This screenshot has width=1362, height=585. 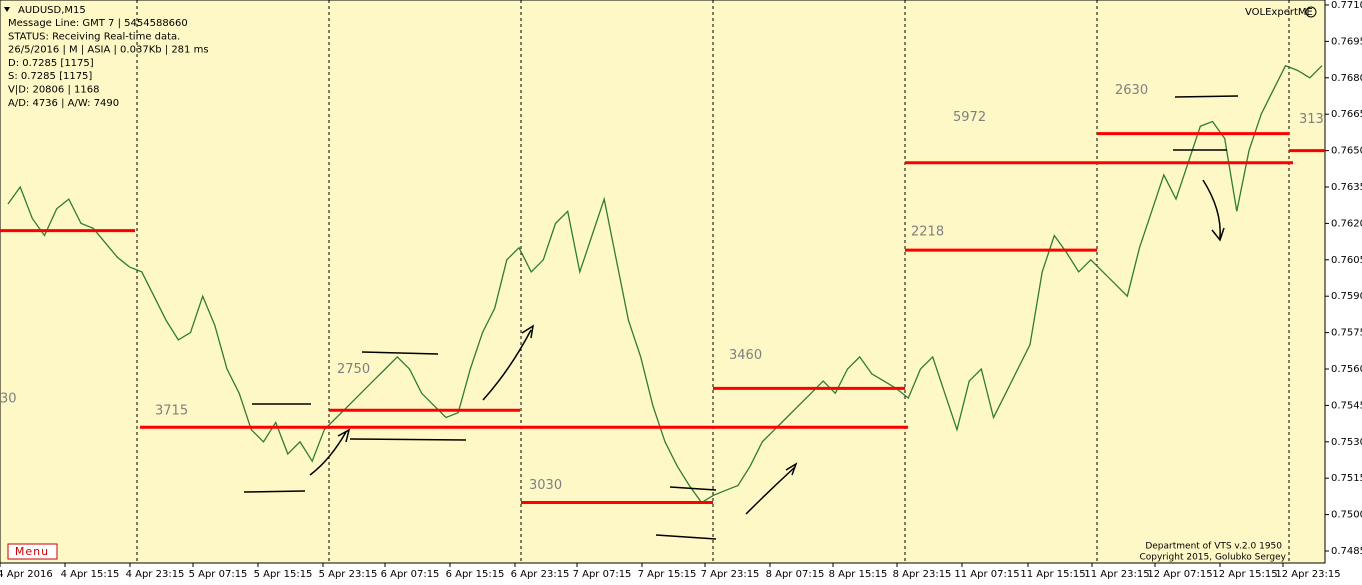 What do you see at coordinates (7, 9) in the screenshot?
I see `symbol-arrow` at bounding box center [7, 9].